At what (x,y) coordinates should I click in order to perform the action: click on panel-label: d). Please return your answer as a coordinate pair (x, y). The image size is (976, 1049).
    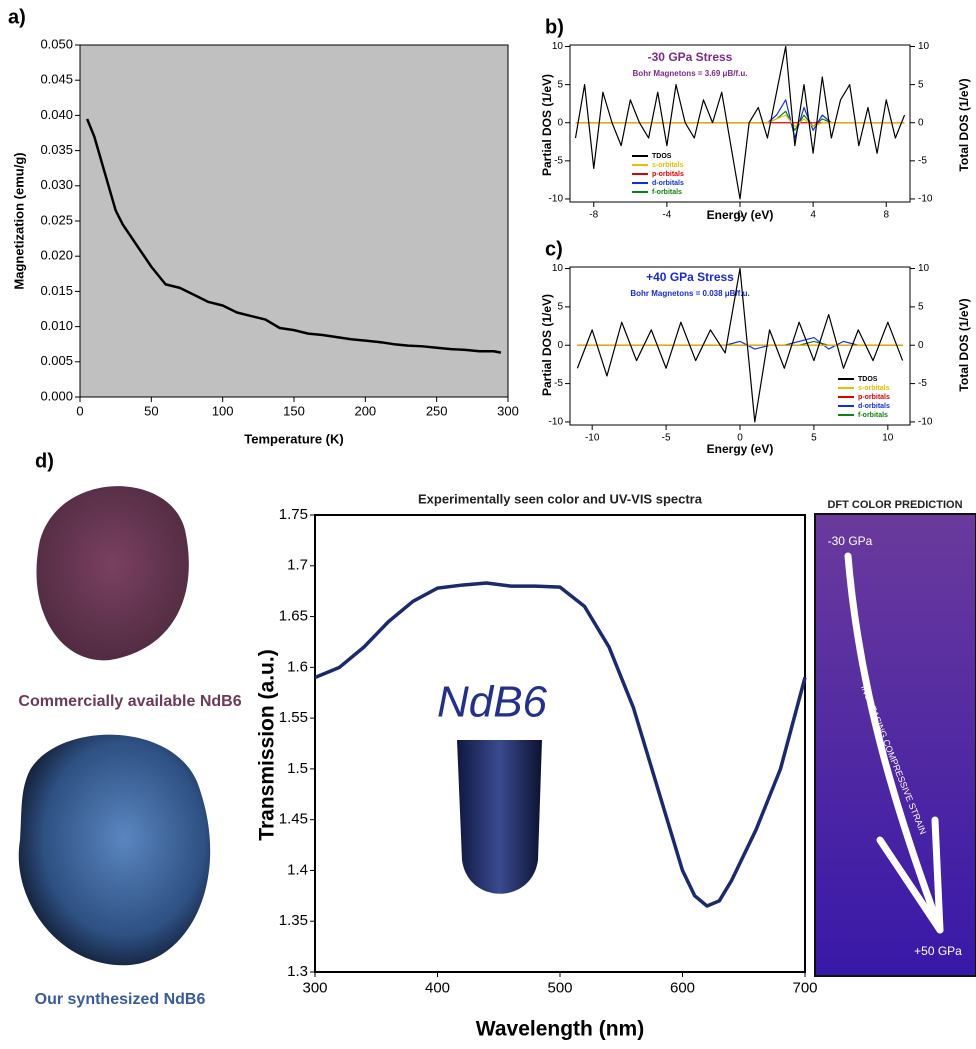
    Looking at the image, I should click on (44, 461).